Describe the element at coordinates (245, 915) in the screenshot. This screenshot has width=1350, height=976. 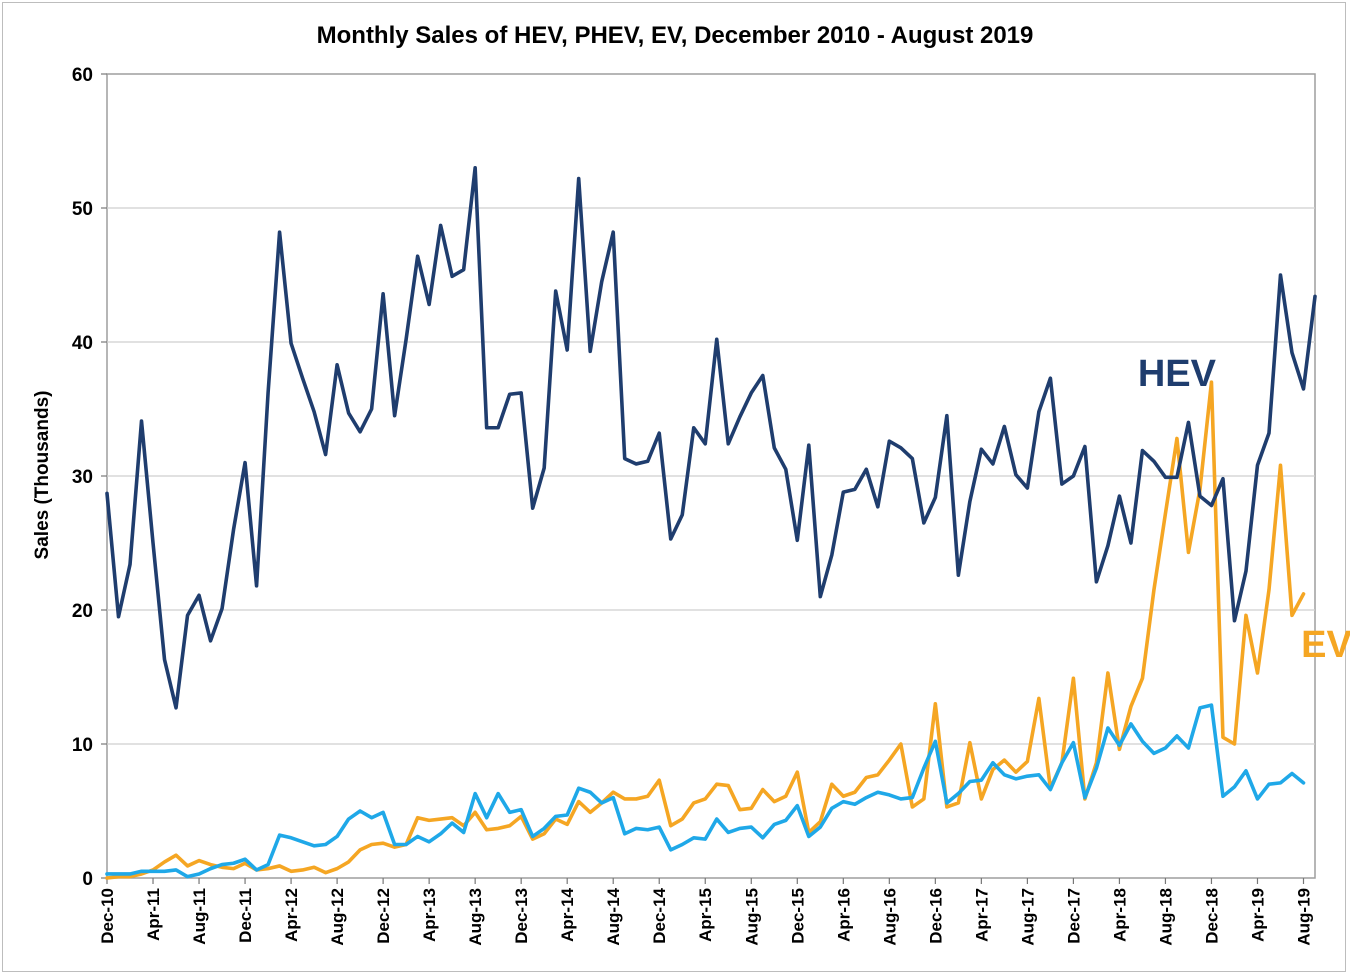
I see `x-tick-label: Dec-11` at that location.